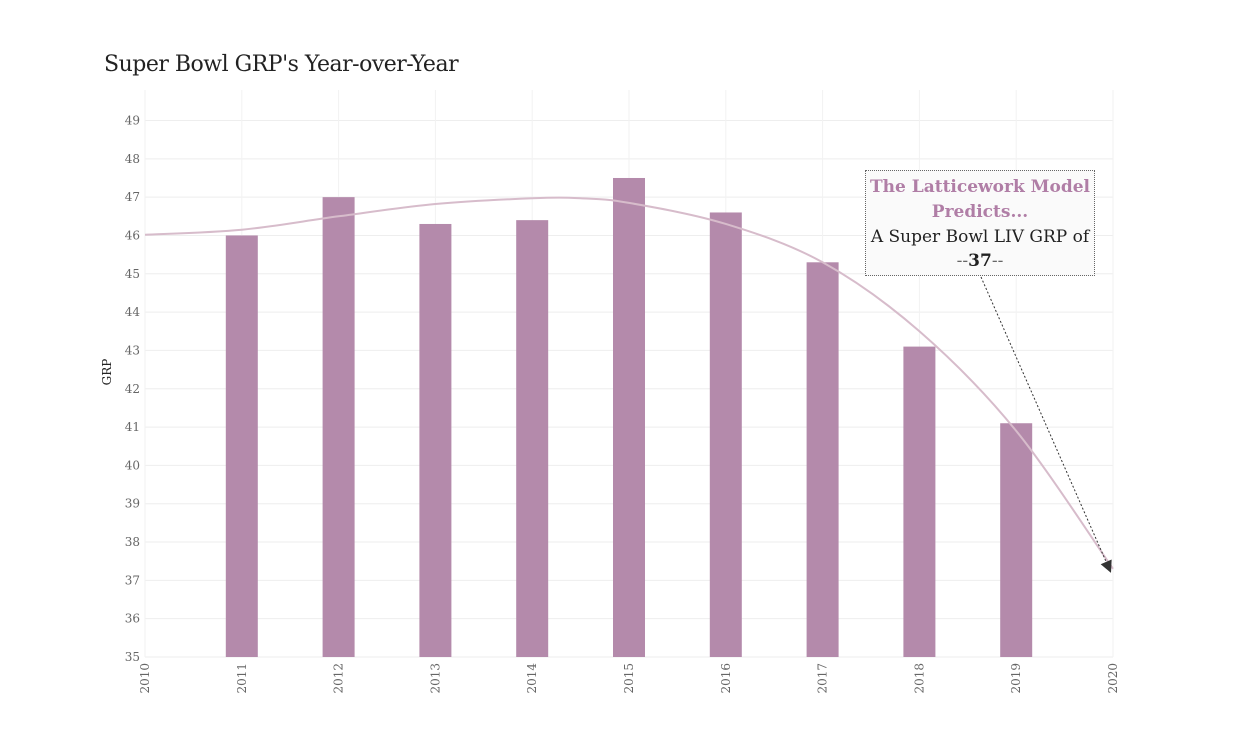 This screenshot has height=750, width=1244. Describe the element at coordinates (132, 274) in the screenshot. I see `y-tick-label: 45` at that location.